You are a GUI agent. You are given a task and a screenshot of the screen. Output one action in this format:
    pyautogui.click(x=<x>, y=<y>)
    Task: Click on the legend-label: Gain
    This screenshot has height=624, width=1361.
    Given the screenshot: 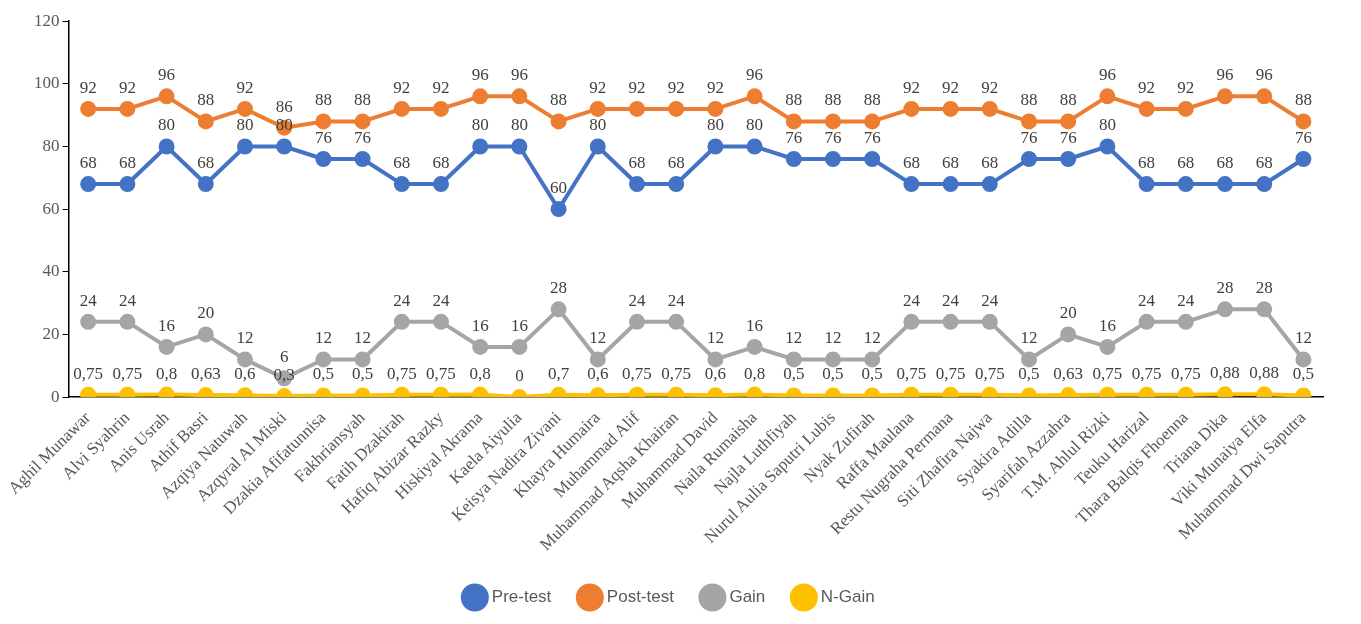 What is the action you would take?
    pyautogui.click(x=747, y=597)
    